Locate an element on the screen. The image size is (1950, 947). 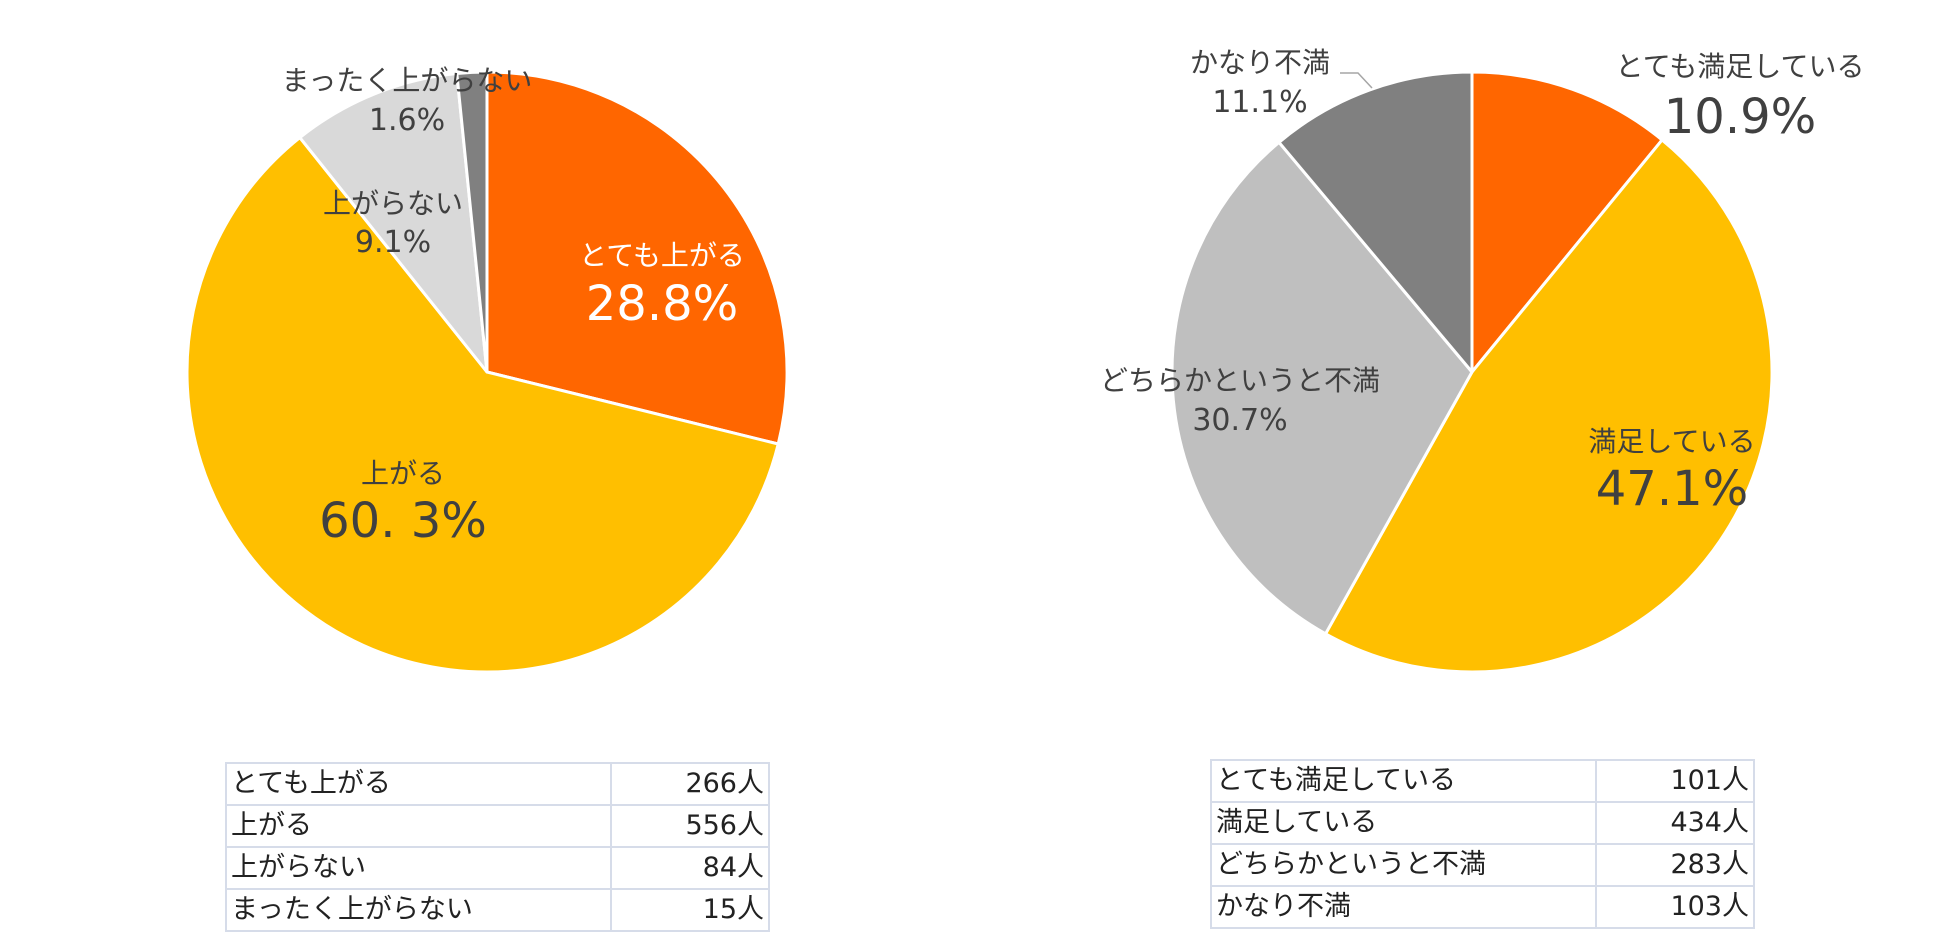
table-cell-label: まったく上がらない is located at coordinates (418, 910).